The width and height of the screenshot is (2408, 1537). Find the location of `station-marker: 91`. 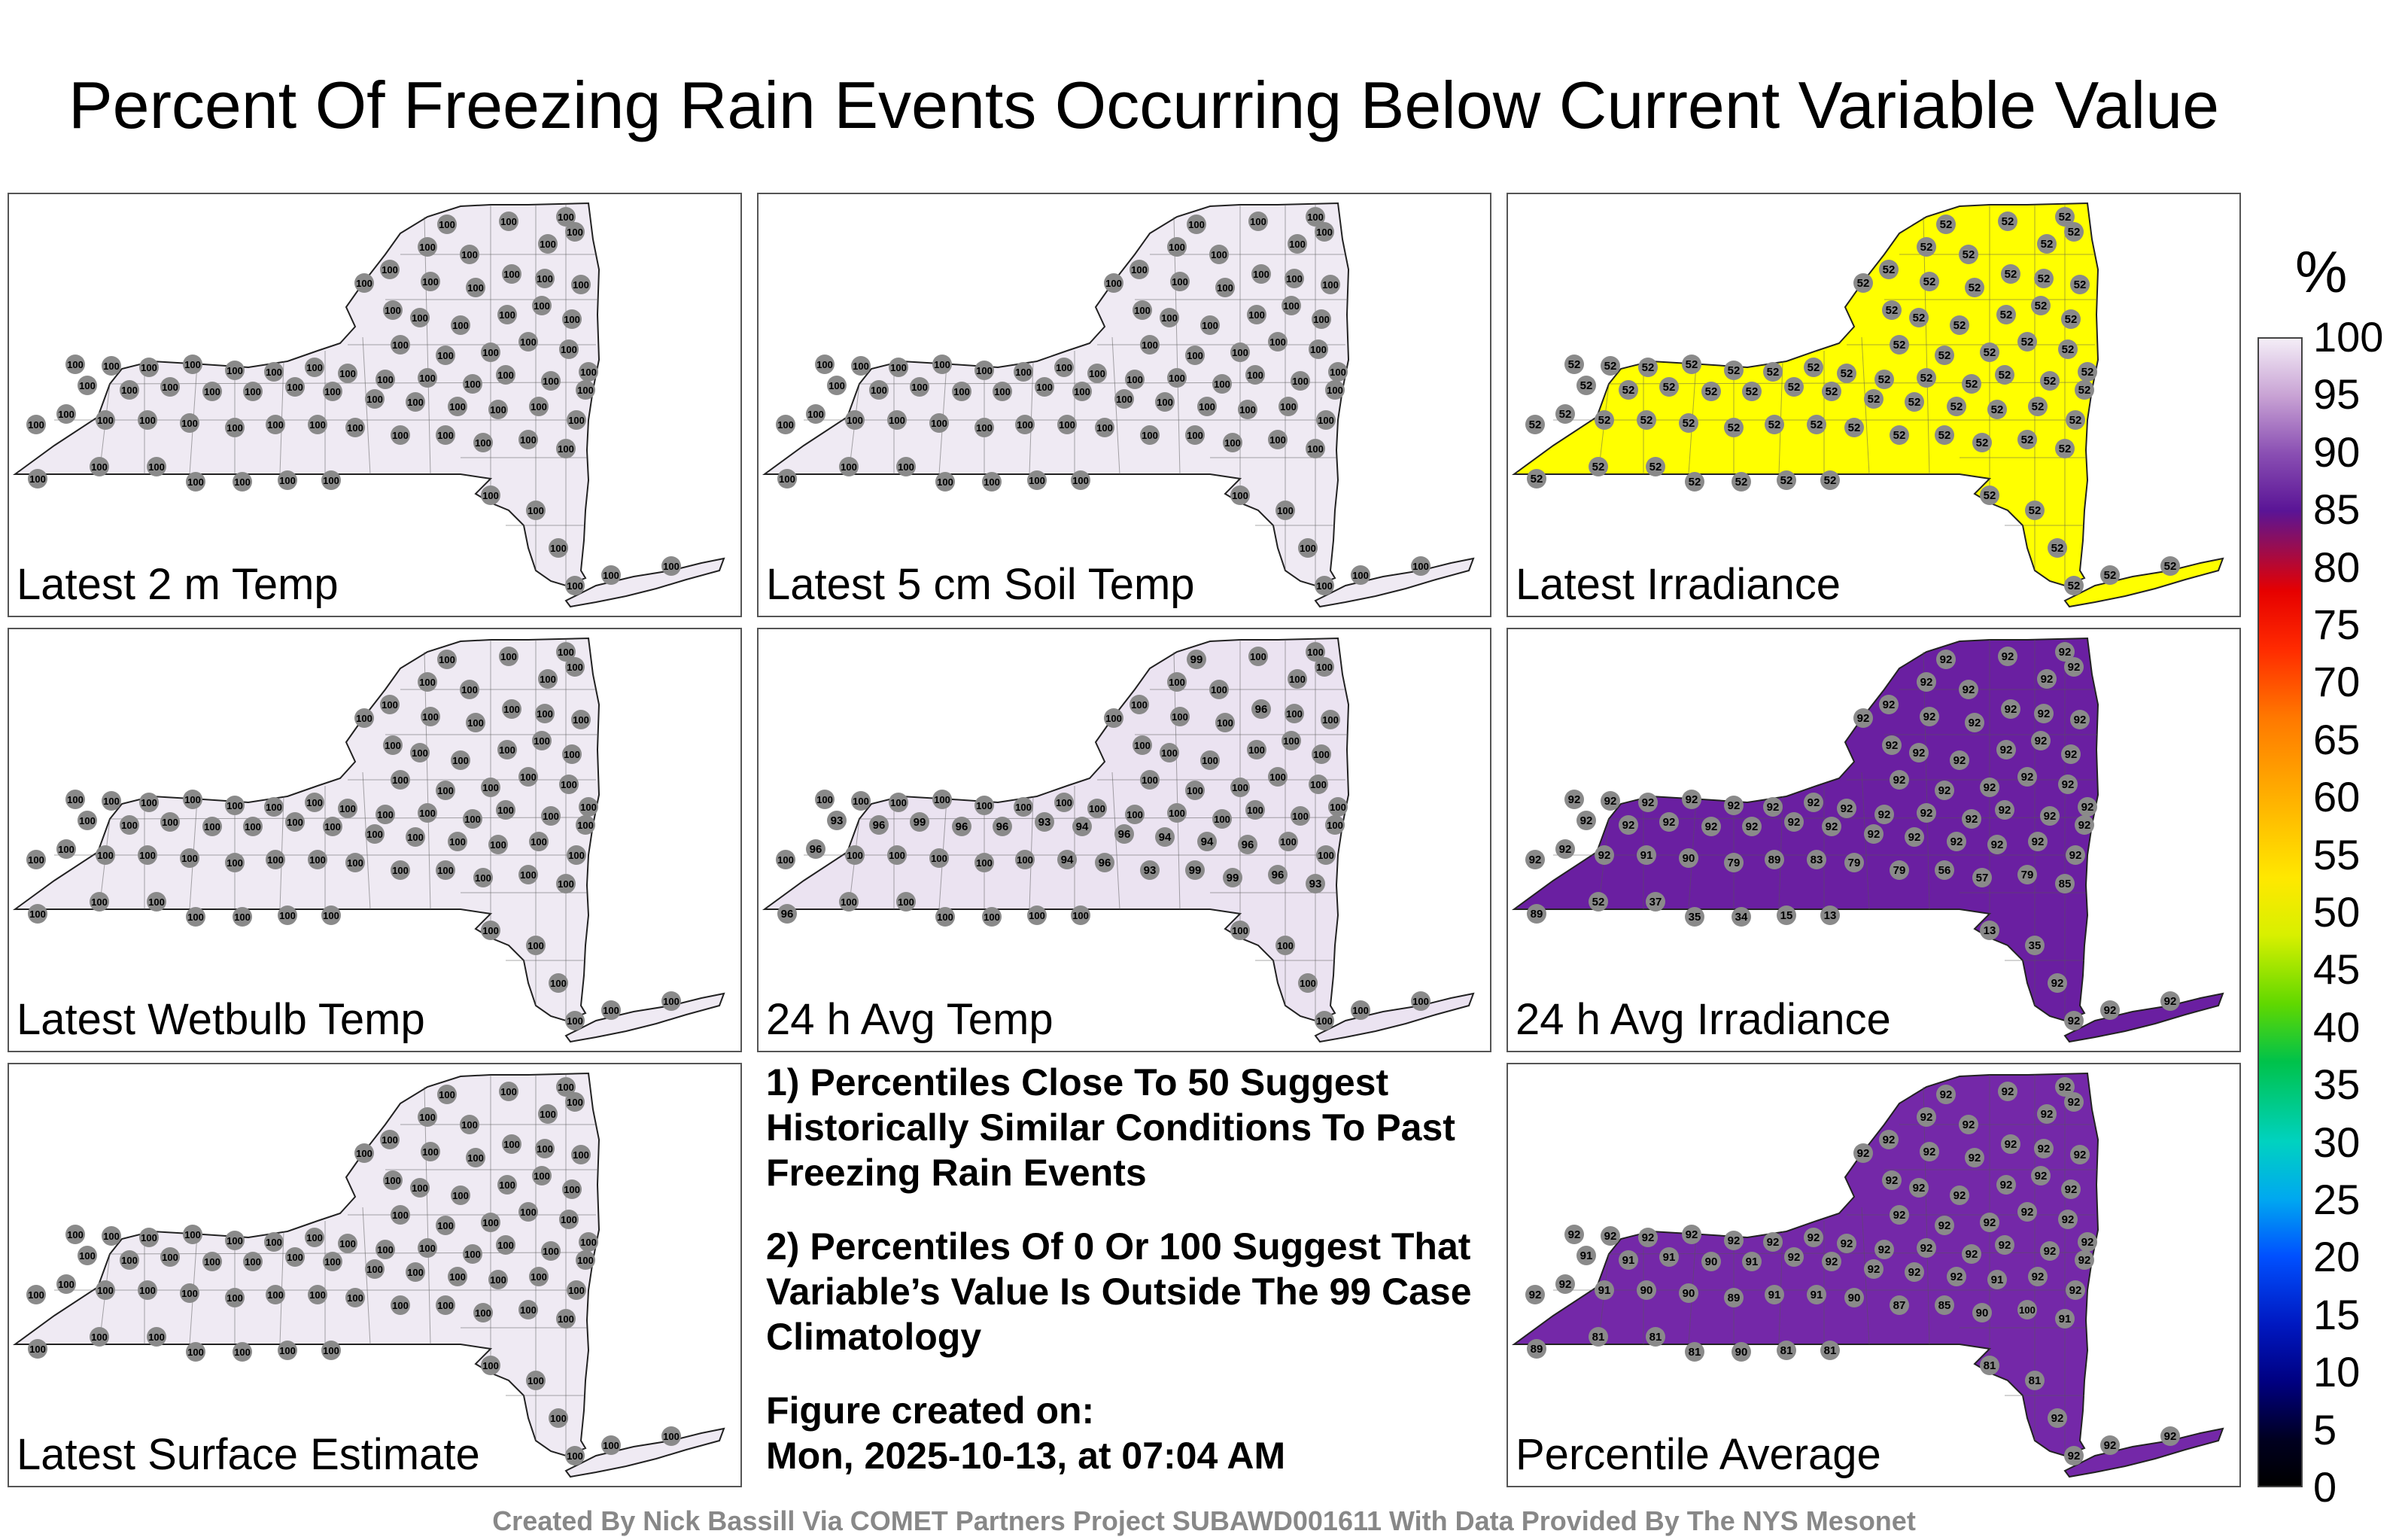

station-marker: 91 is located at coordinates (1646, 855).